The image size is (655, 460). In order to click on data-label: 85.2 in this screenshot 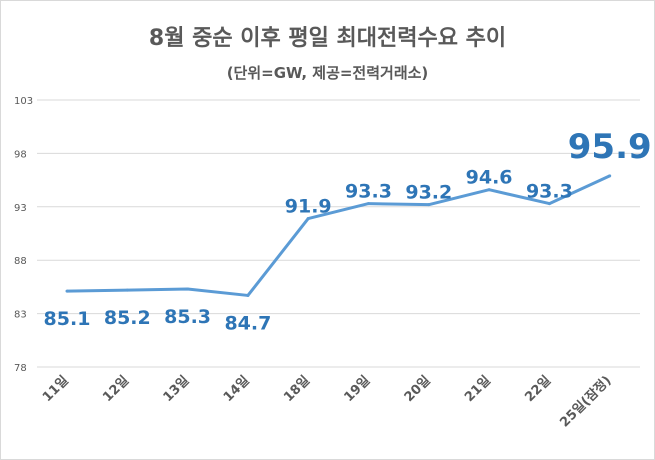, I will do `click(127, 318)`.